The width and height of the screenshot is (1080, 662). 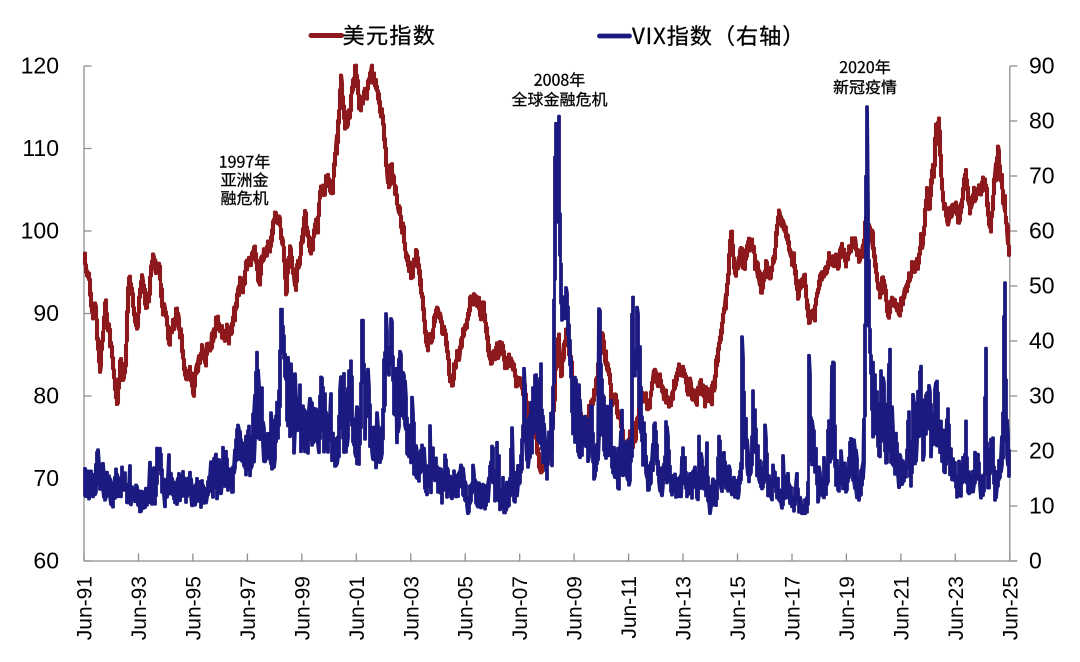 I want to click on svg-text: 40, so click(x=1042, y=341).